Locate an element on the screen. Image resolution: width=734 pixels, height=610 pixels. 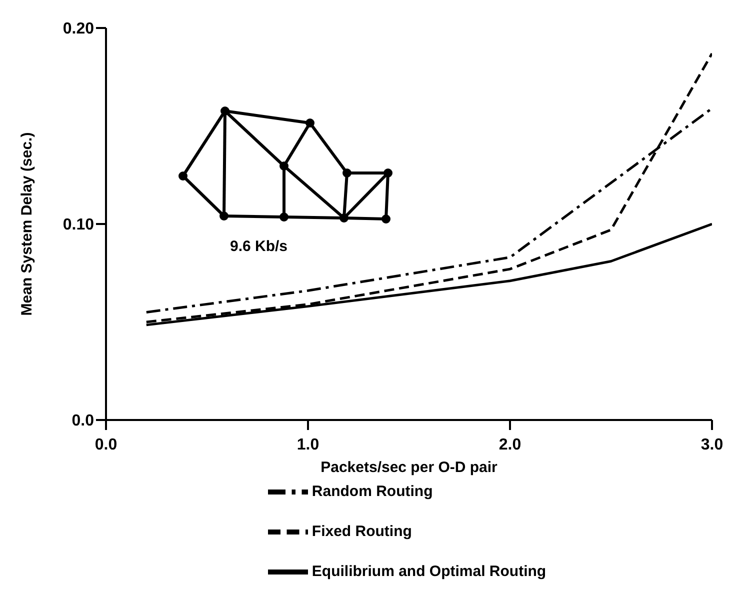
annotation: 9.6 Kb/s is located at coordinates (259, 246).